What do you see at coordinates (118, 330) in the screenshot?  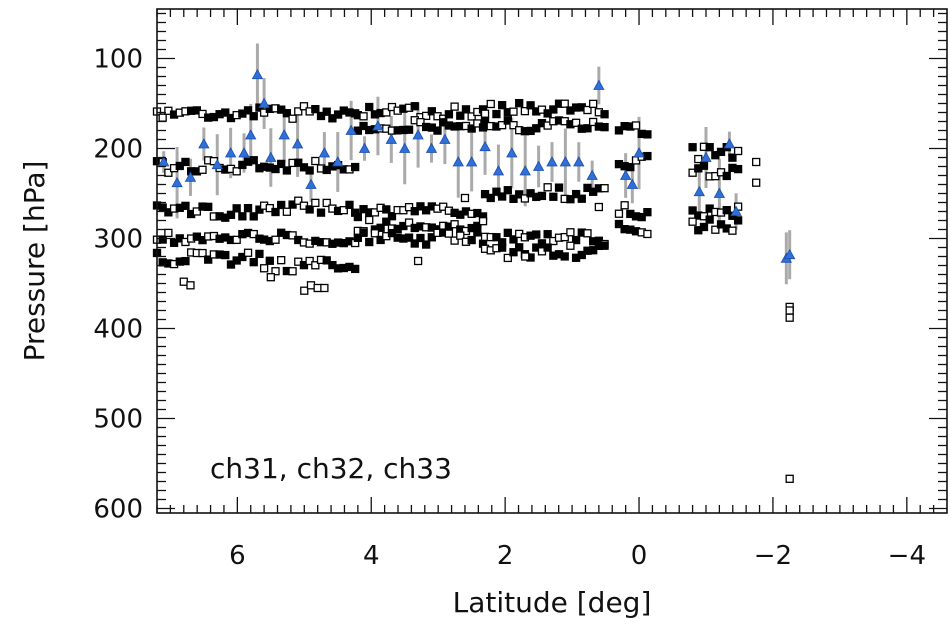 I see `y-tick-label: 400` at bounding box center [118, 330].